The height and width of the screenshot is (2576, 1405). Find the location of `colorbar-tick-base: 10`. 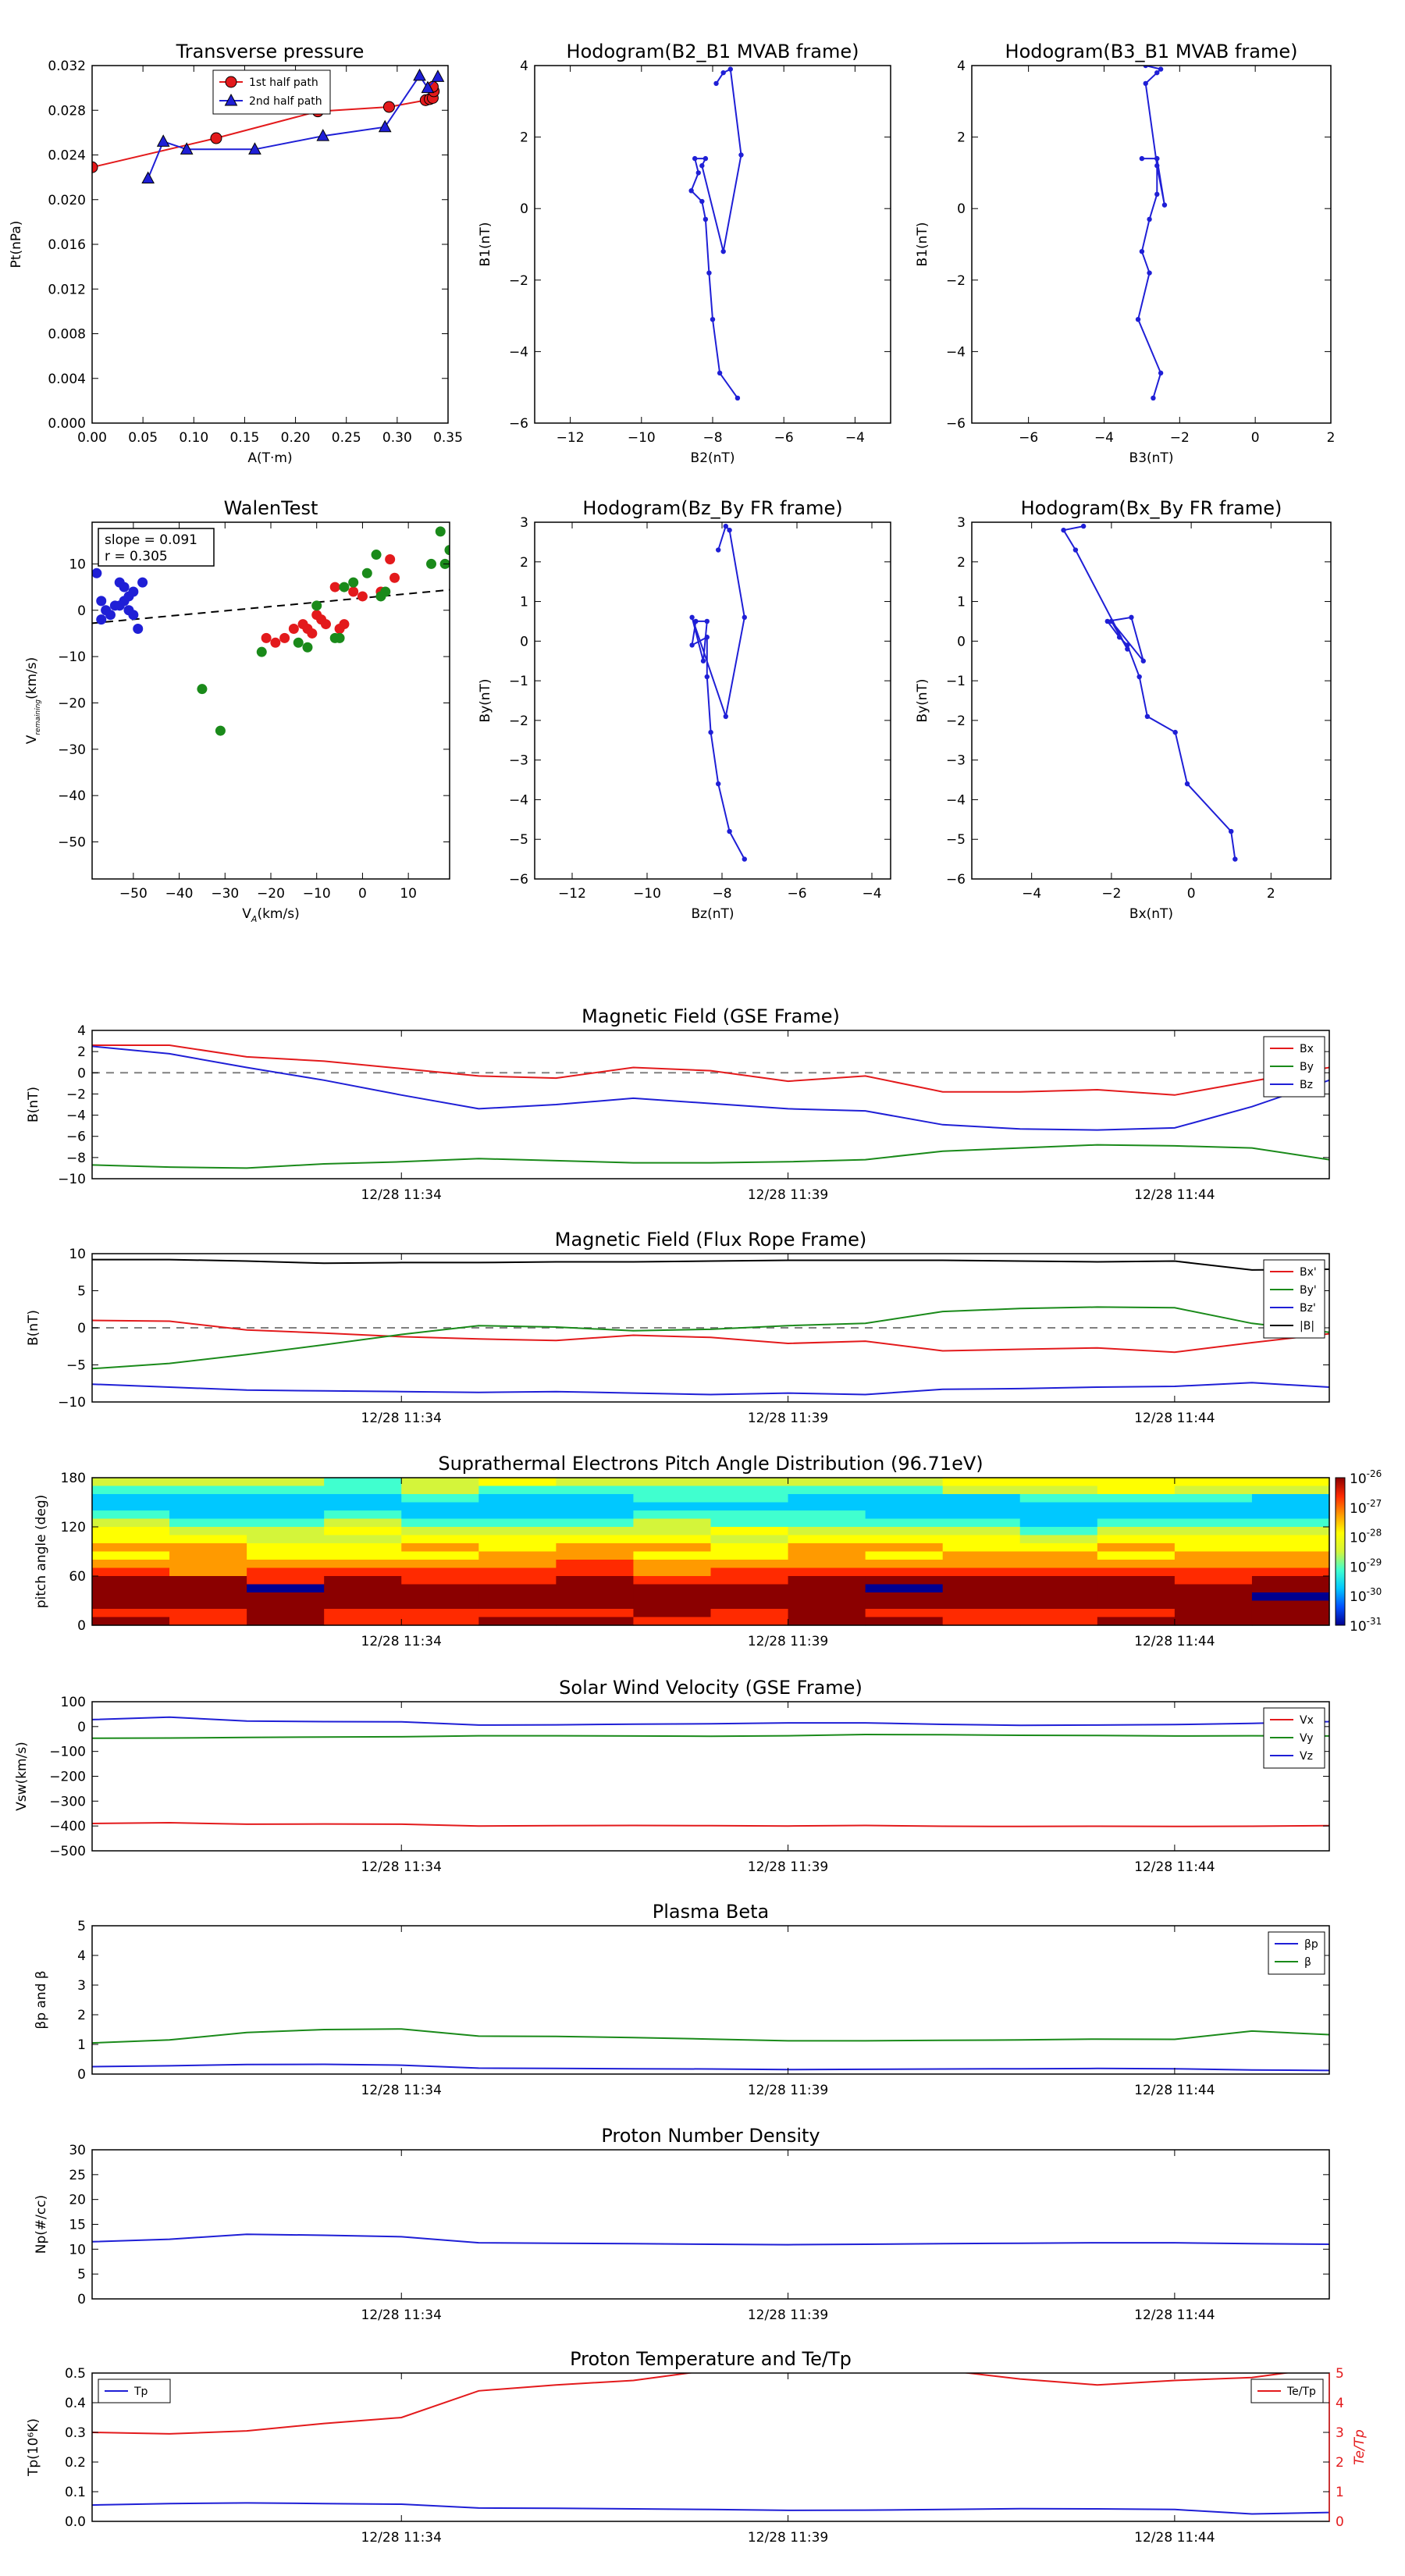

colorbar-tick-base: 10 is located at coordinates (1359, 1597).